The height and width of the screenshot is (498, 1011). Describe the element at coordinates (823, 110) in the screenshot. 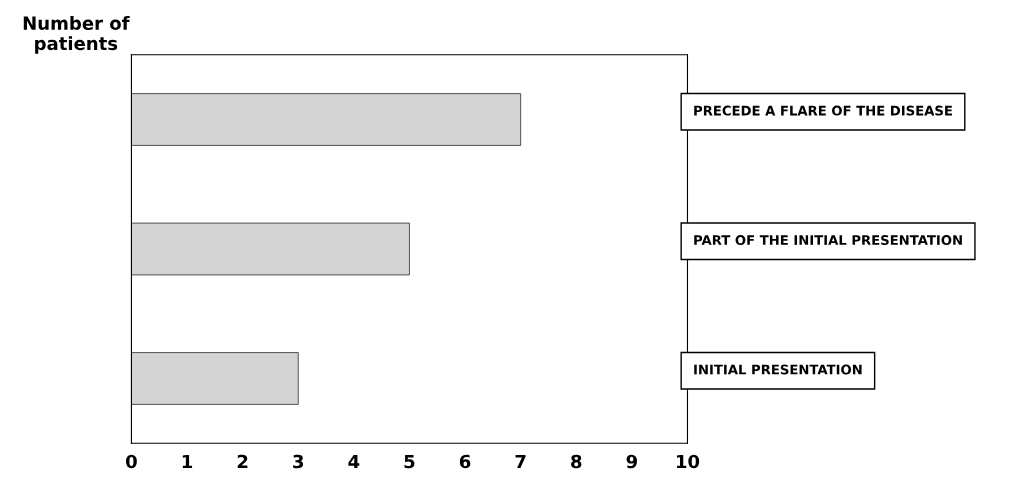

I see `y-tick-label: PRECEDE A FLARE OF THE DISEASE` at that location.